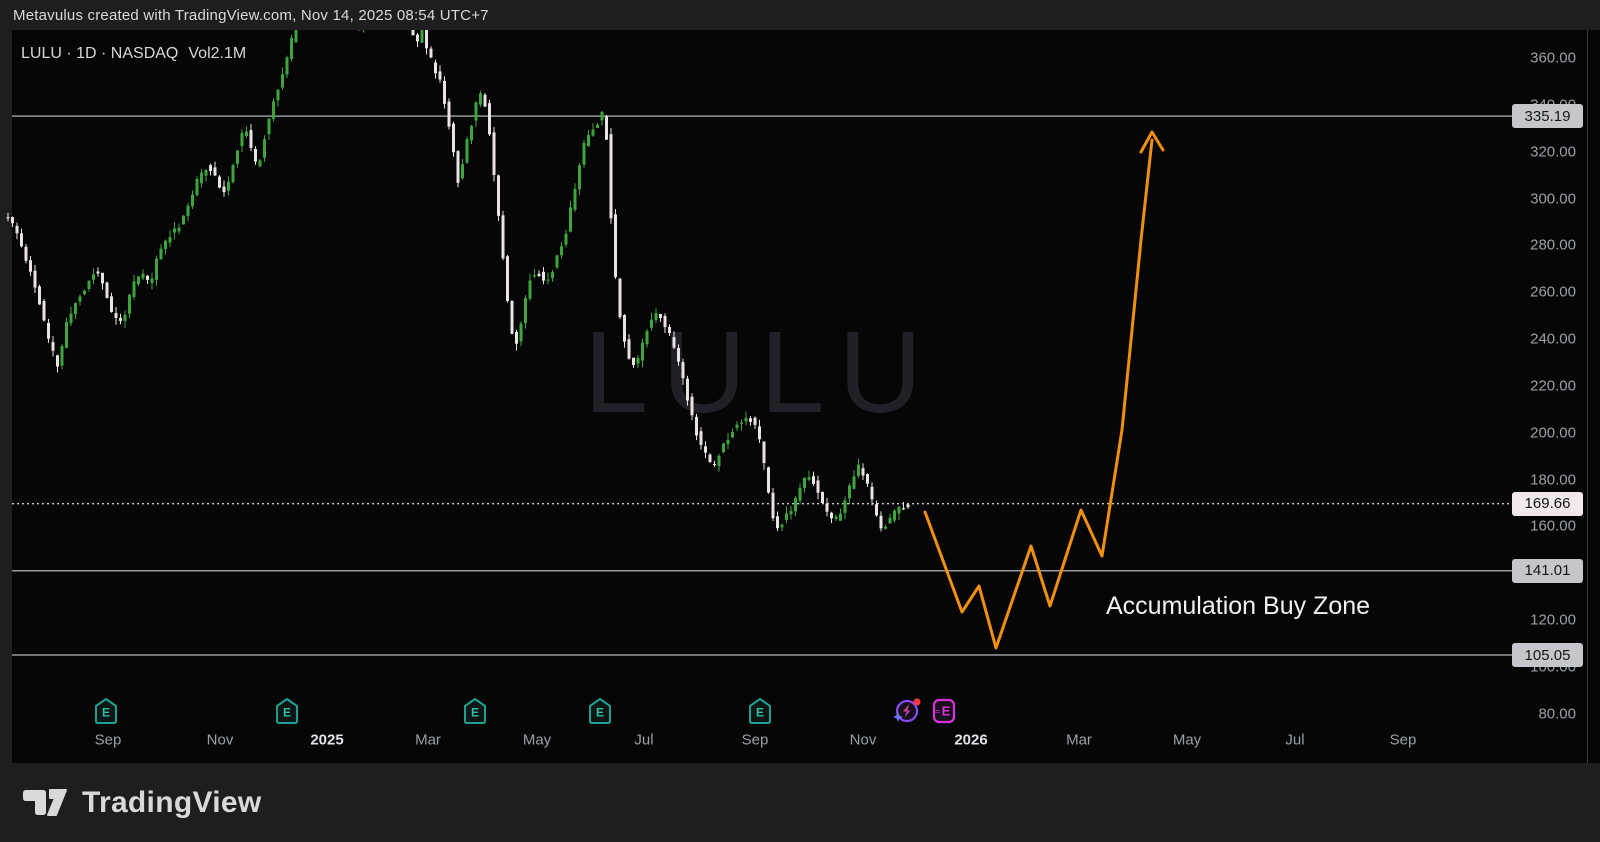  I want to click on price-tick-280.00: 280.00, so click(1553, 245).